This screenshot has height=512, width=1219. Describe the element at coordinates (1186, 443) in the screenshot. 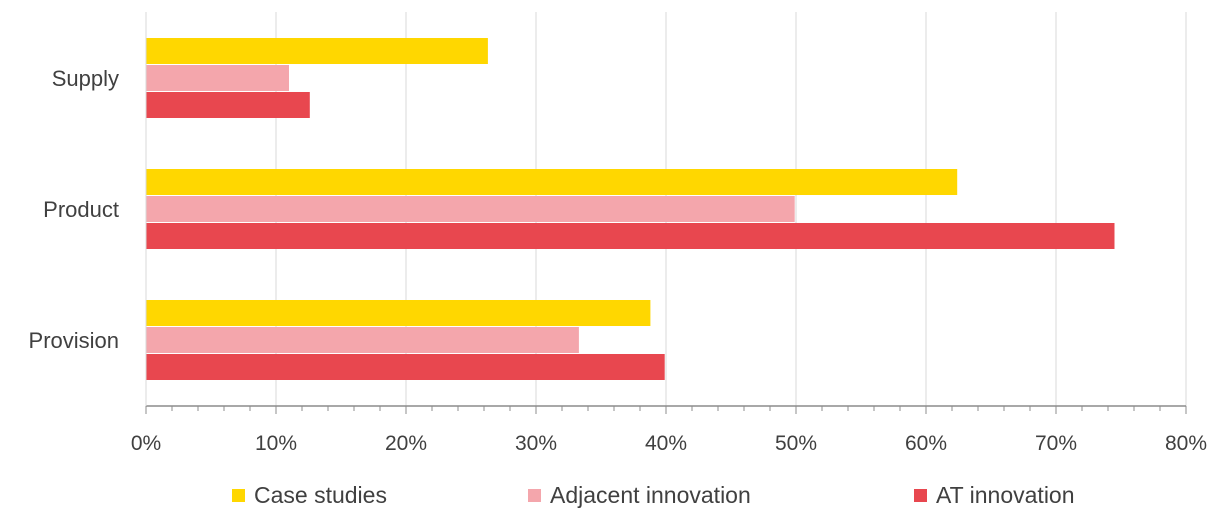

I see `x-tick-label: 80%` at that location.